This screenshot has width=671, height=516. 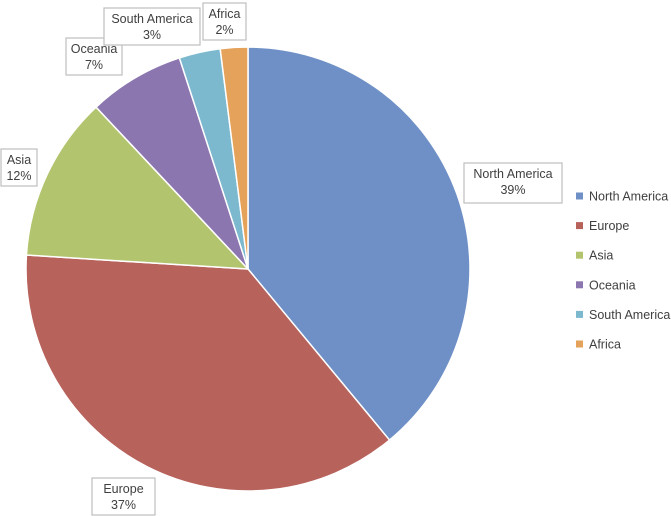 I want to click on legend-label: North America, so click(x=628, y=197).